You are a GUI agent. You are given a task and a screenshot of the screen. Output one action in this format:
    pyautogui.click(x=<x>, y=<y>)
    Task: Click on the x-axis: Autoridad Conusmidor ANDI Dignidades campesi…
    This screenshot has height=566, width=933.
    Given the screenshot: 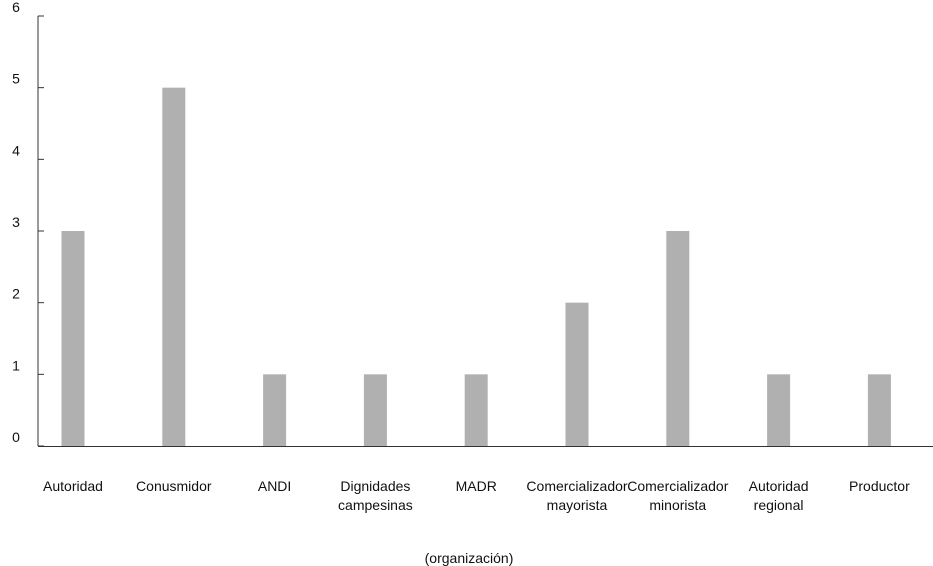 What is the action you would take?
    pyautogui.click(x=485, y=479)
    